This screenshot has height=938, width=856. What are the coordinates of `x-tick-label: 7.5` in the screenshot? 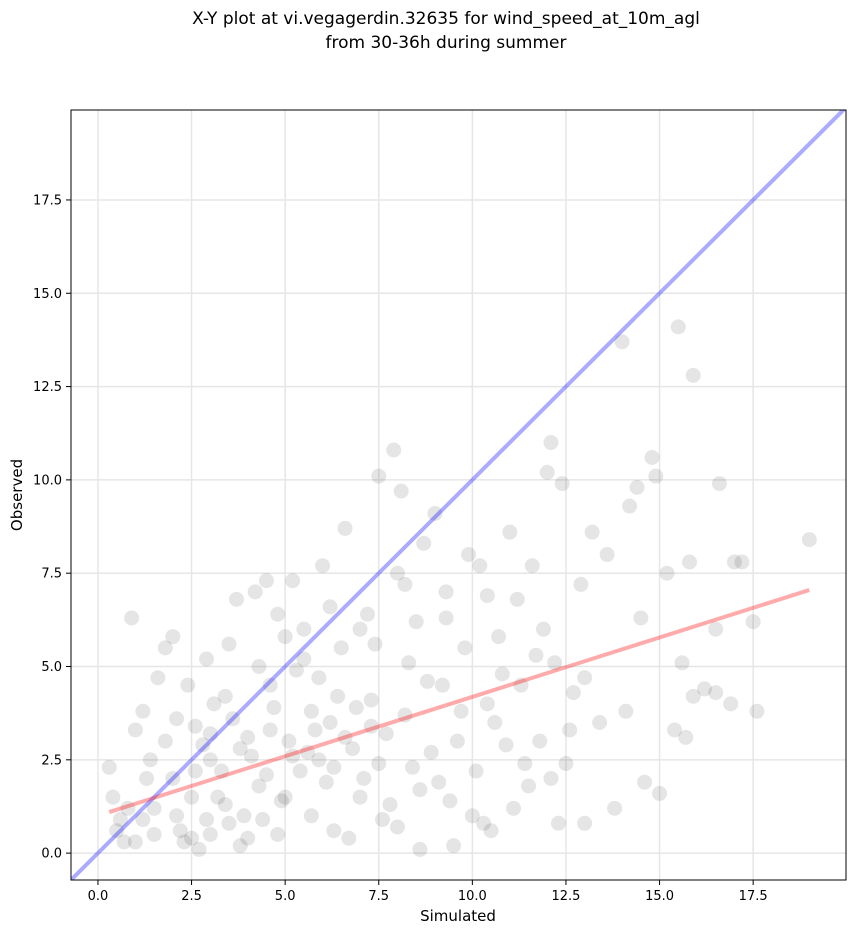 It's located at (378, 896).